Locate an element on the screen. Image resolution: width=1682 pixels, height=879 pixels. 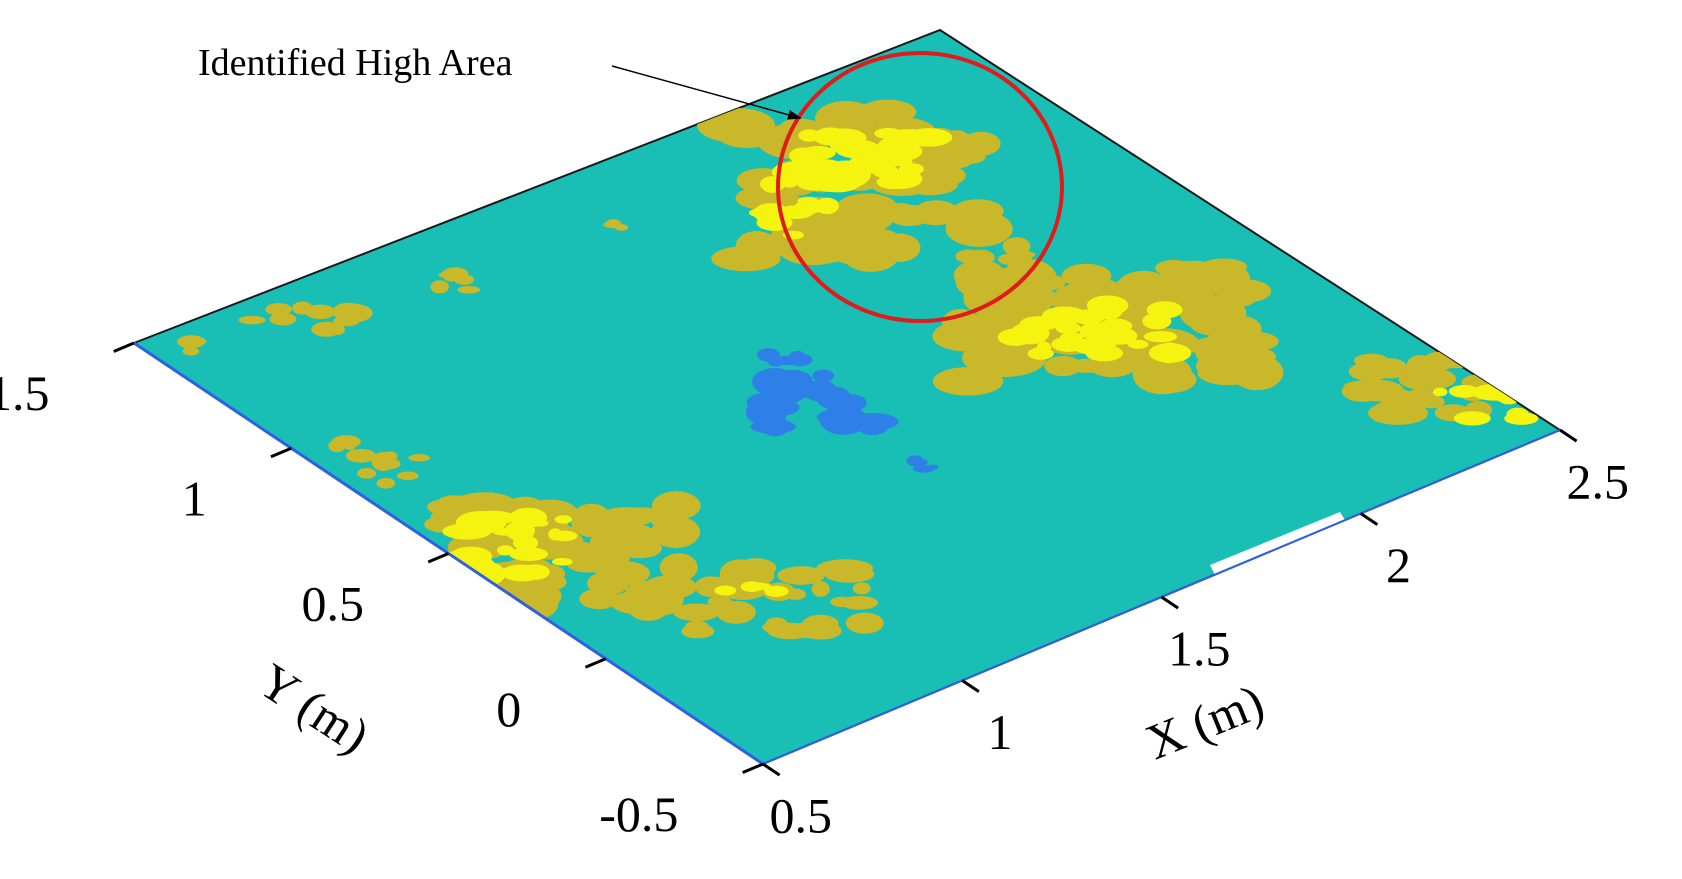
annotation-arrow is located at coordinates (706, 92).